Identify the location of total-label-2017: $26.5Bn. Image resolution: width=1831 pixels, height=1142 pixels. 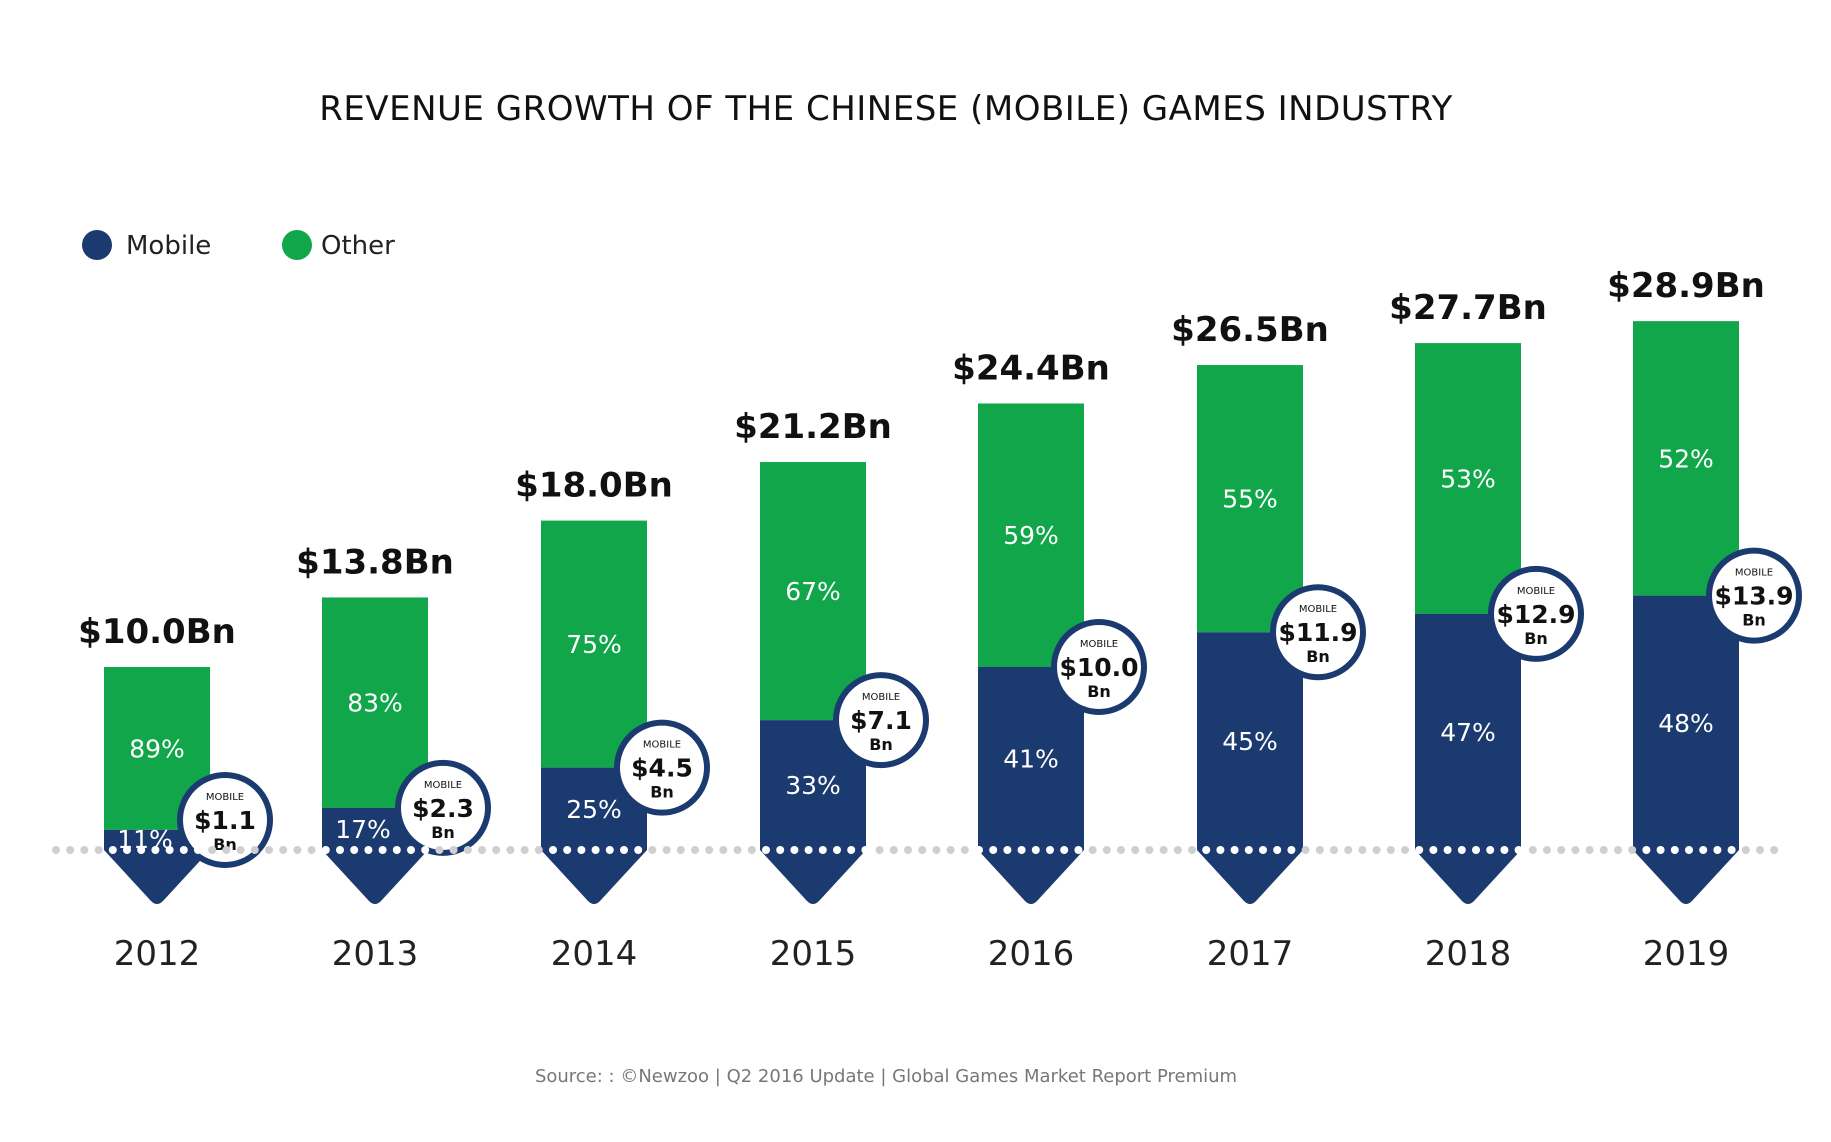
(1250, 330).